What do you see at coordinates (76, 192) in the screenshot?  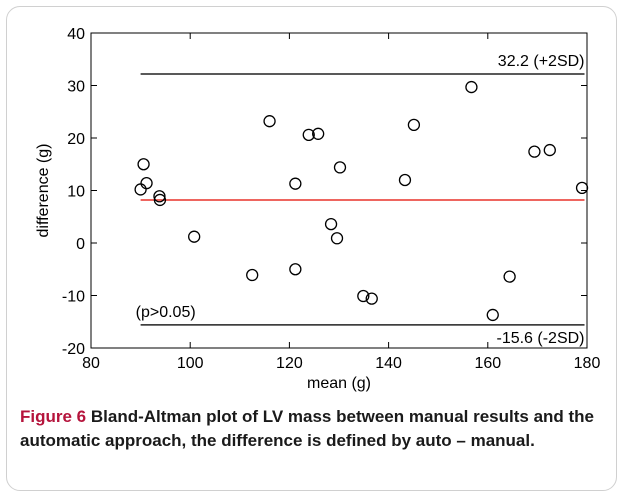 I see `y-tick-label: 10` at bounding box center [76, 192].